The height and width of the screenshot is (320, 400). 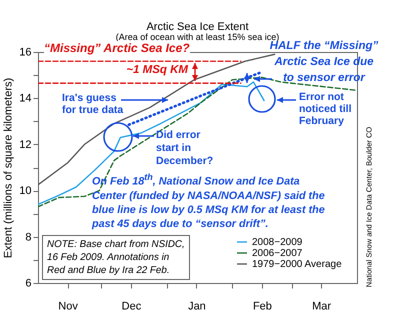 I want to click on x-tick-label: Nov, so click(x=68, y=306).